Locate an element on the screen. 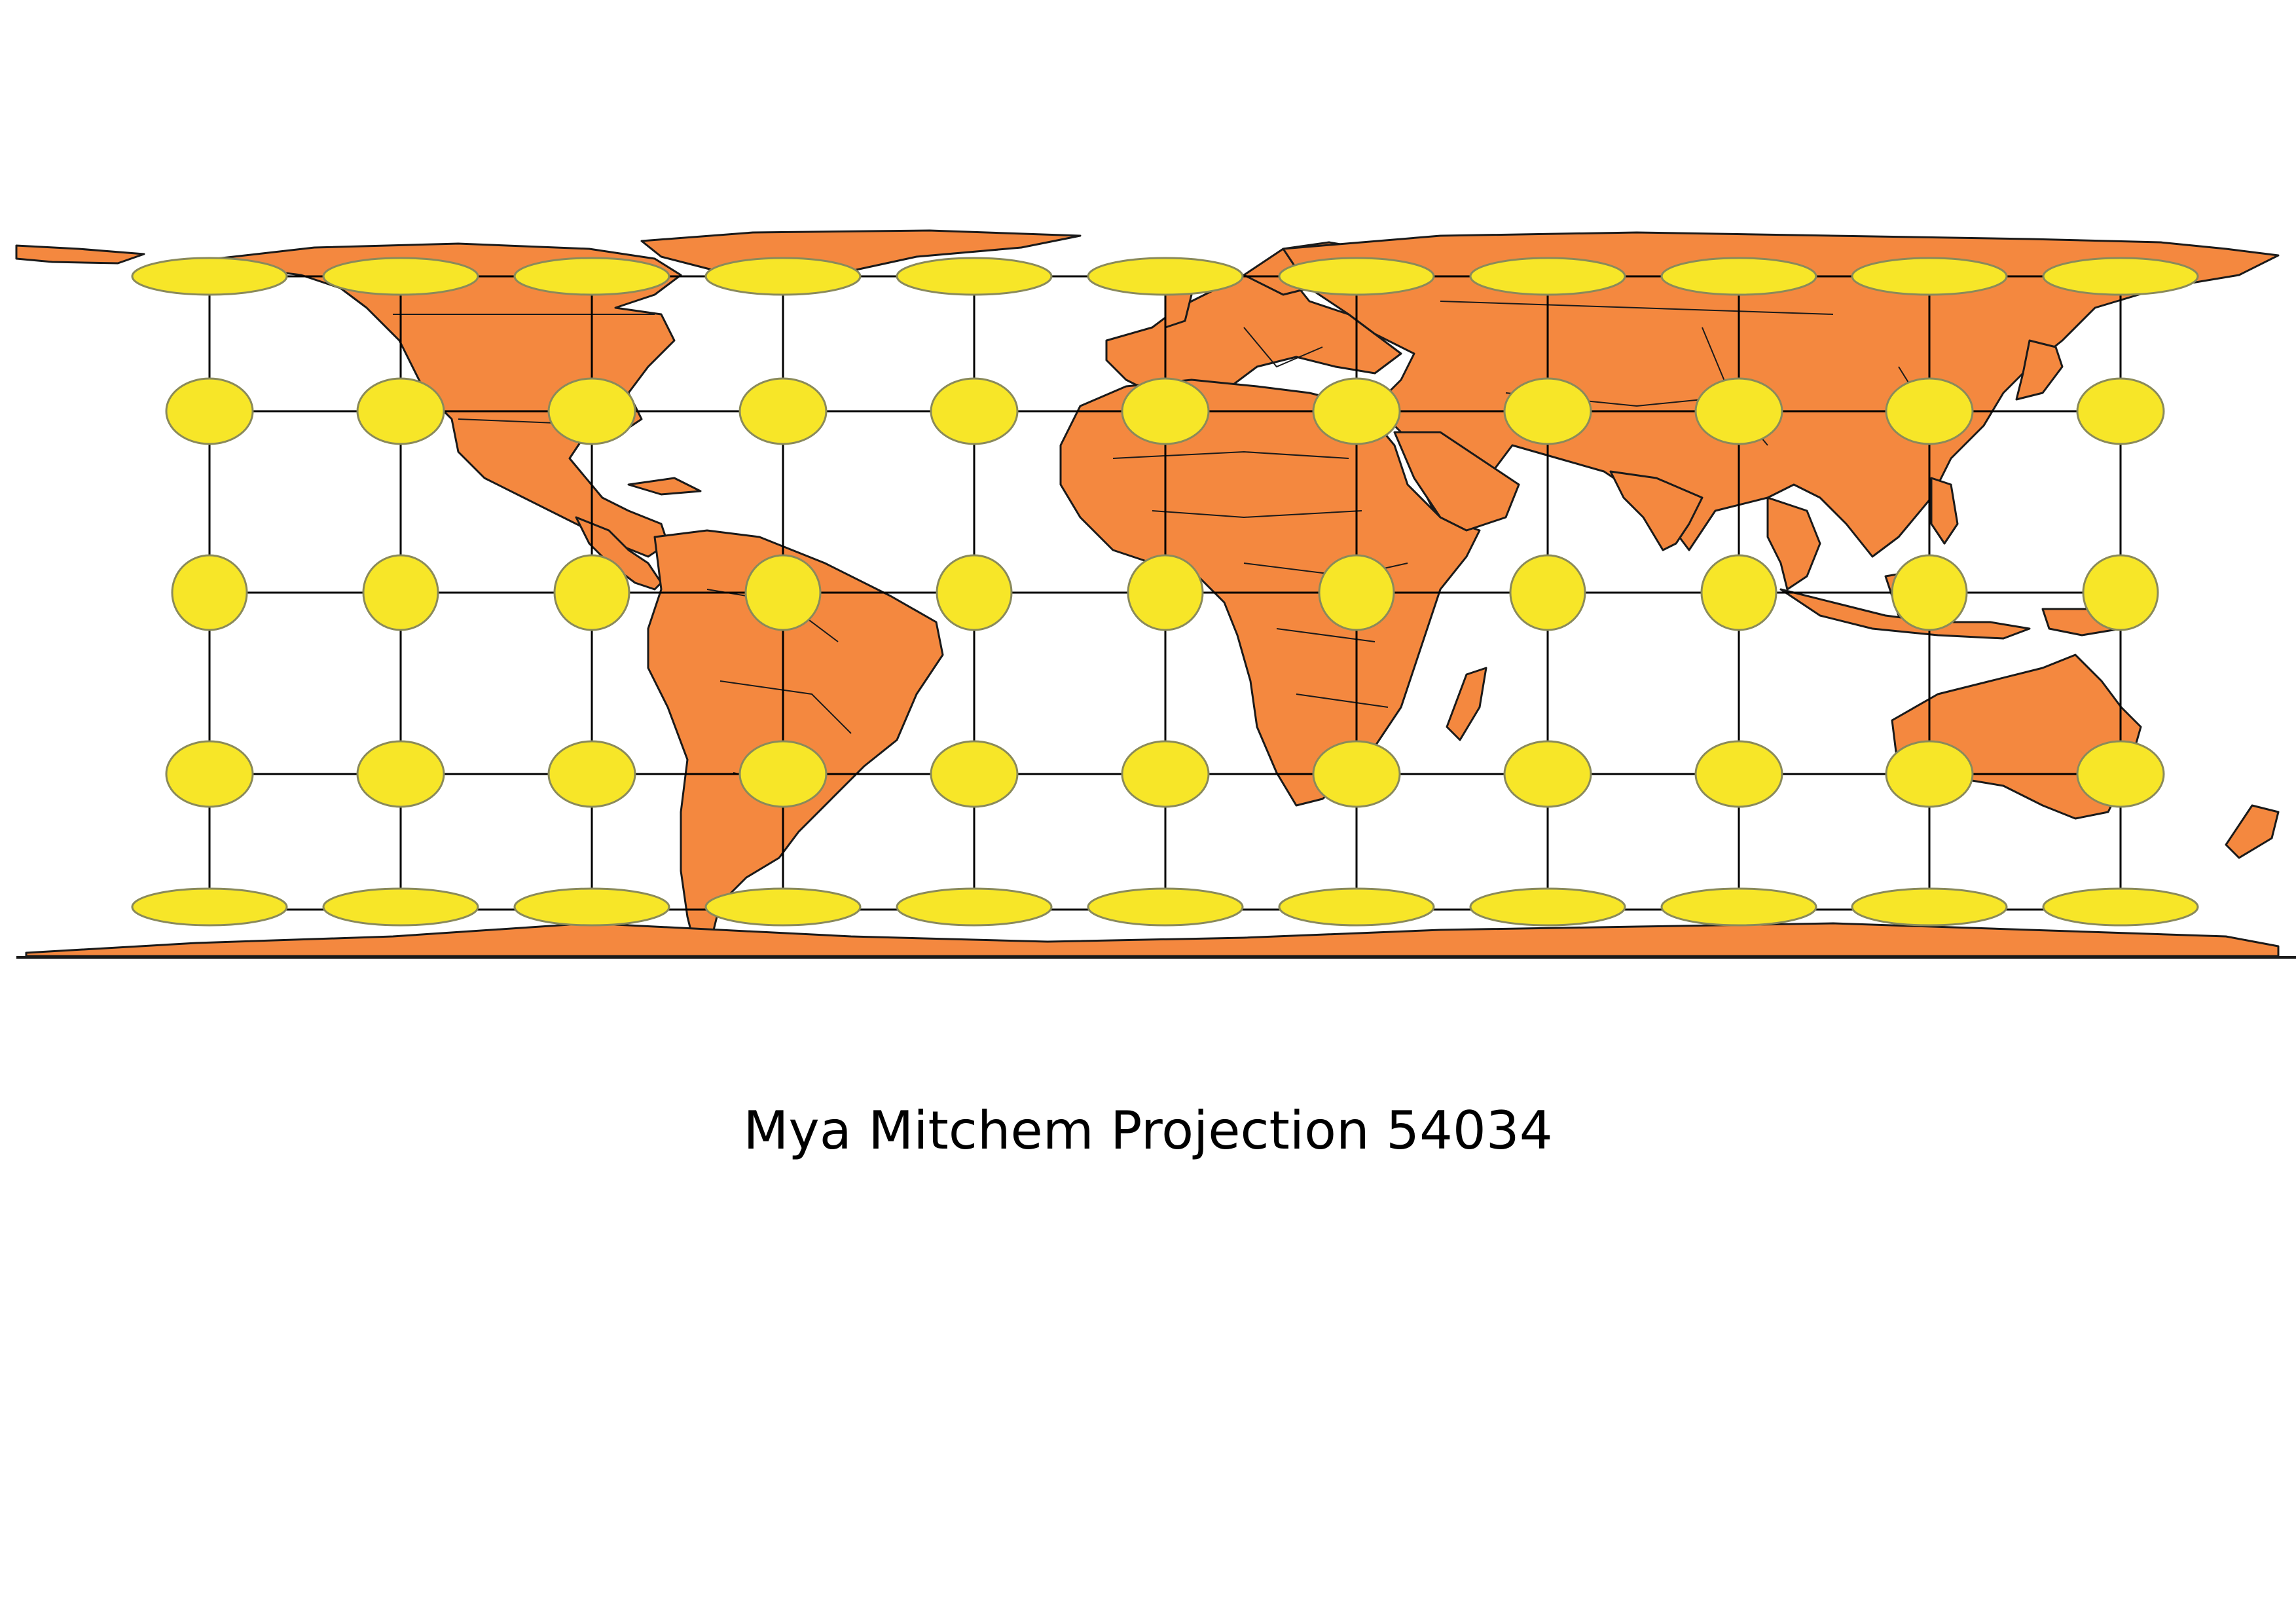 The width and height of the screenshot is (2296, 1624). north-america is located at coordinates (448, 400).